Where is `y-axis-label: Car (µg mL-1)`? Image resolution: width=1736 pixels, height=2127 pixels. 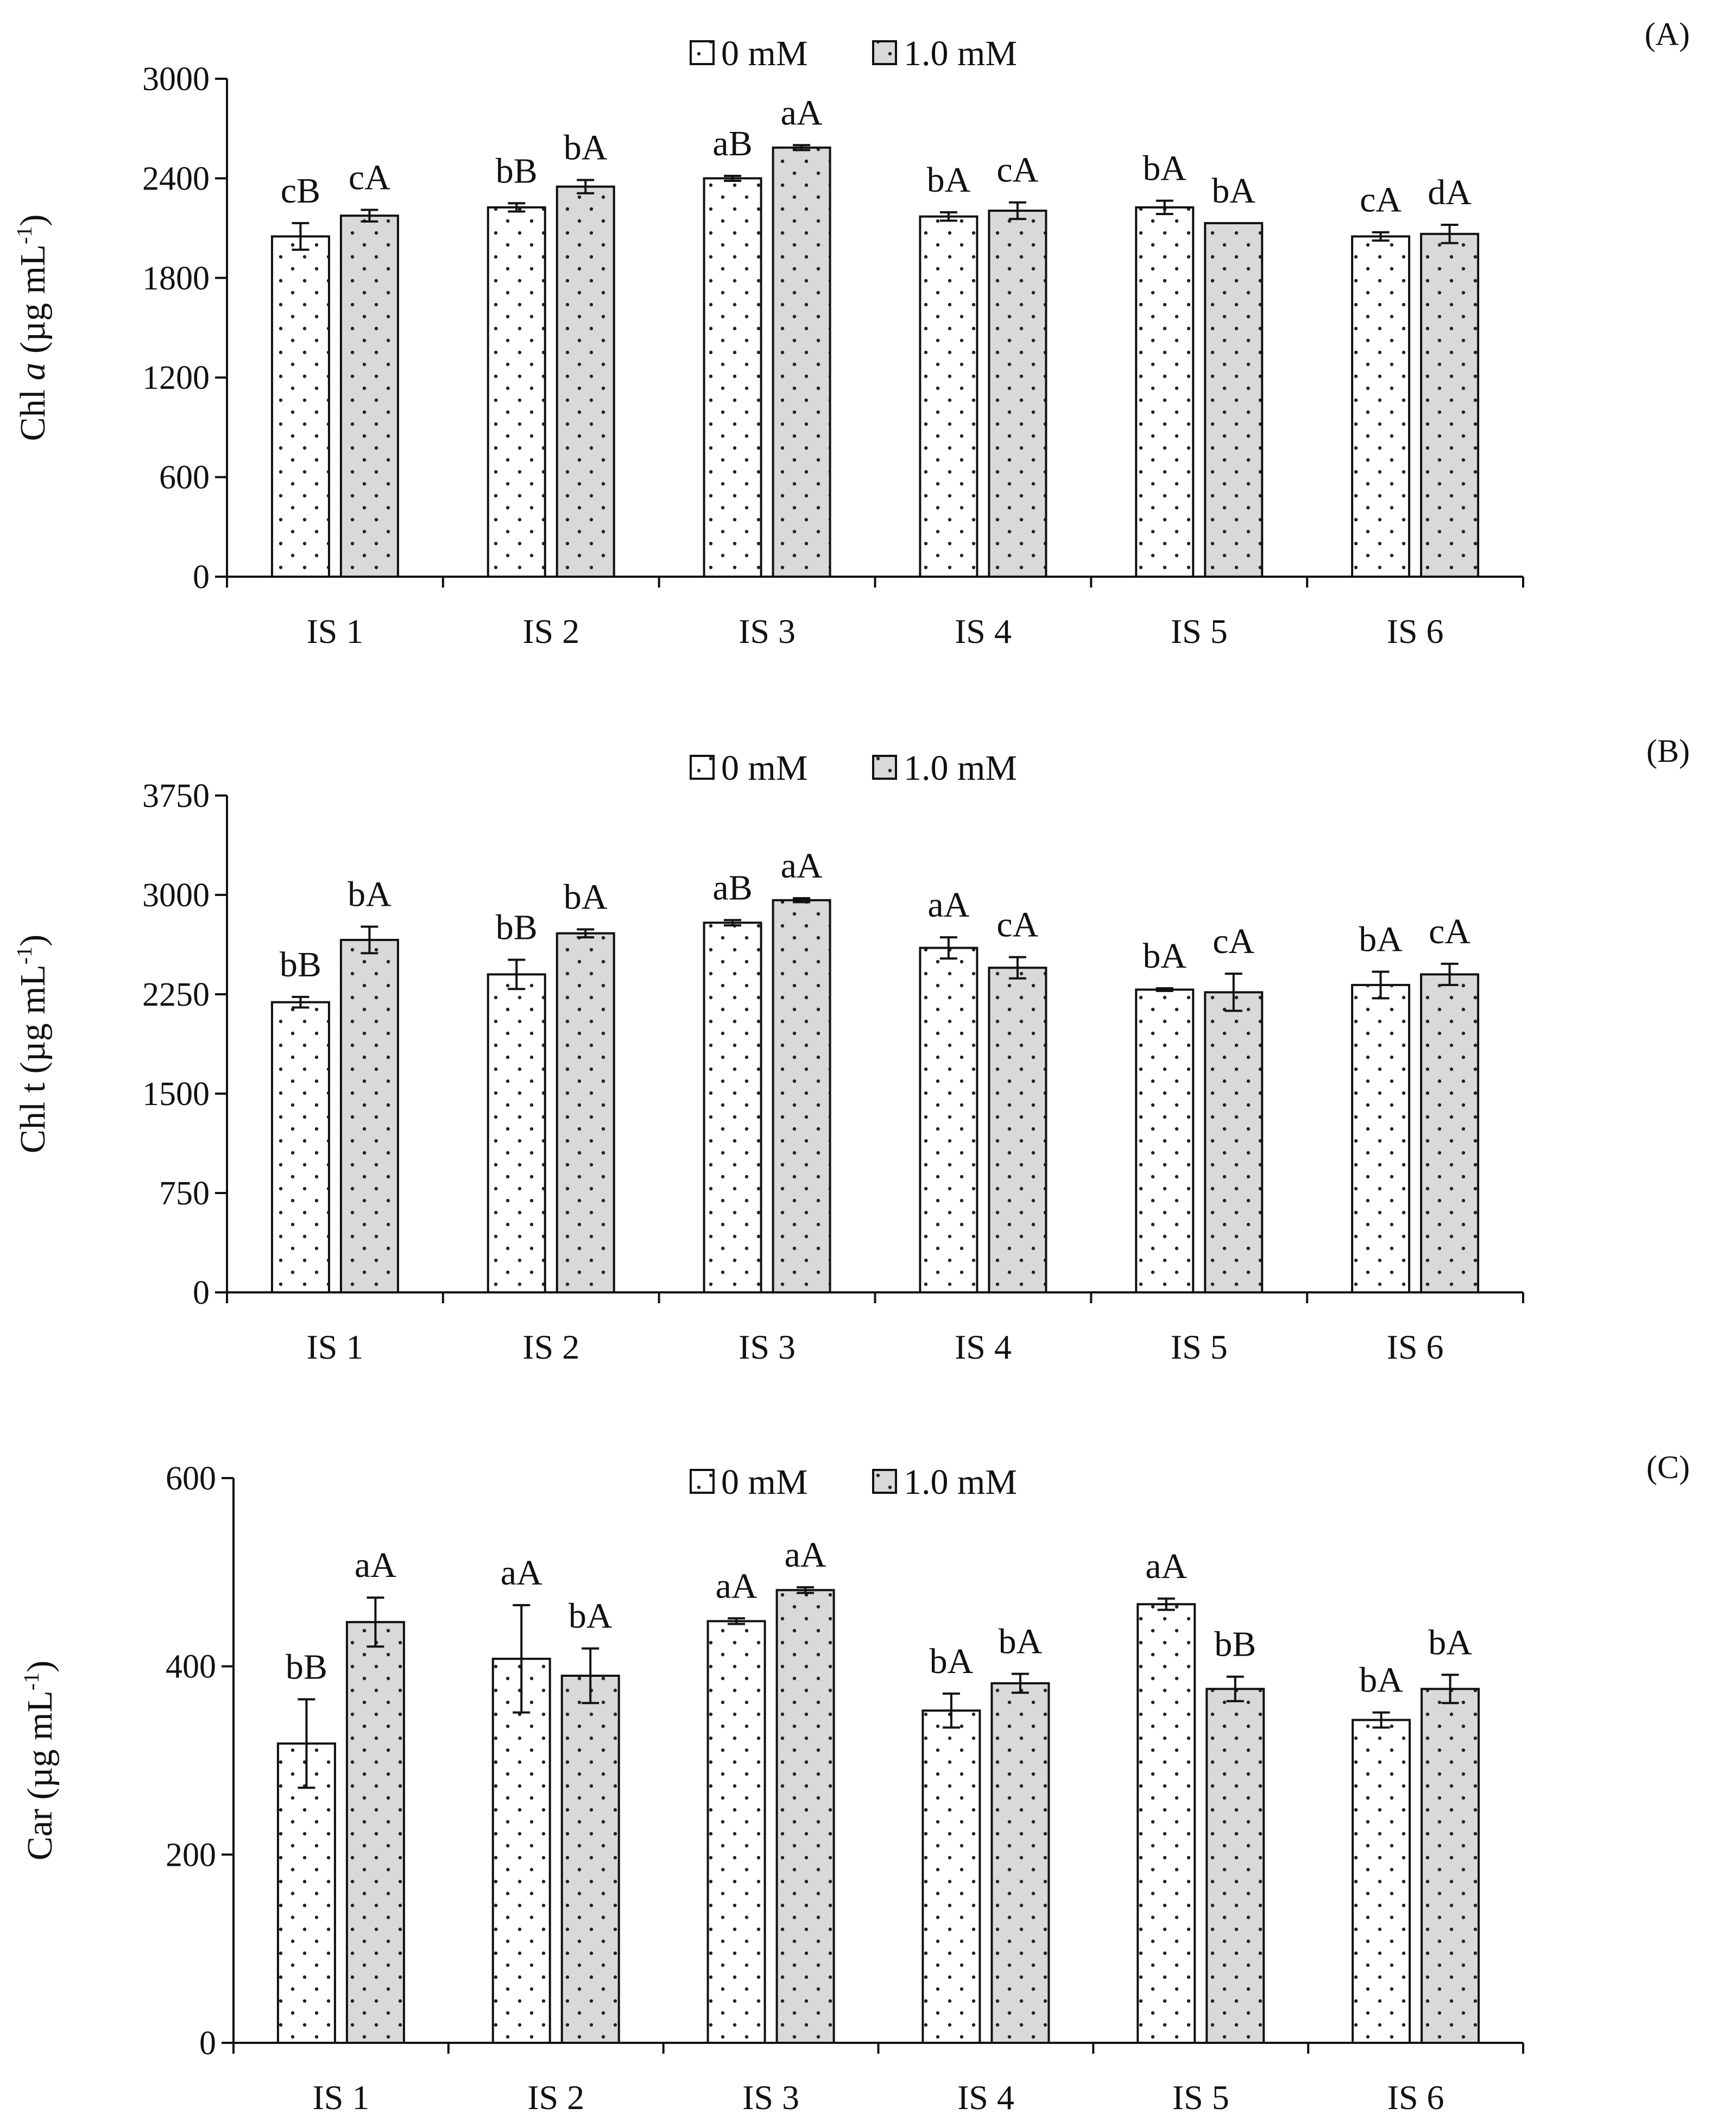 y-axis-label: Car (µg mL-1) is located at coordinates (39, 1761).